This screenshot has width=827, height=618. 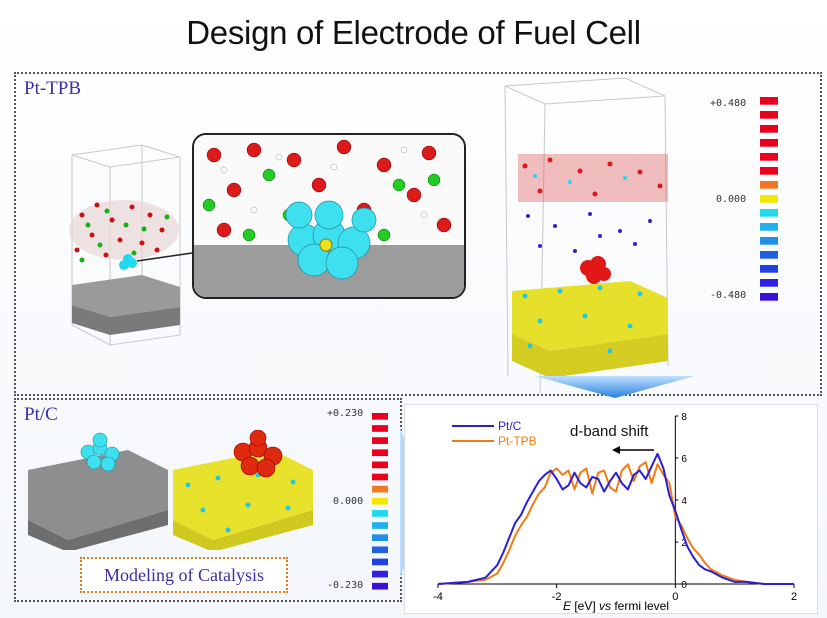 I want to click on left-colorbar, so click(x=380, y=501).